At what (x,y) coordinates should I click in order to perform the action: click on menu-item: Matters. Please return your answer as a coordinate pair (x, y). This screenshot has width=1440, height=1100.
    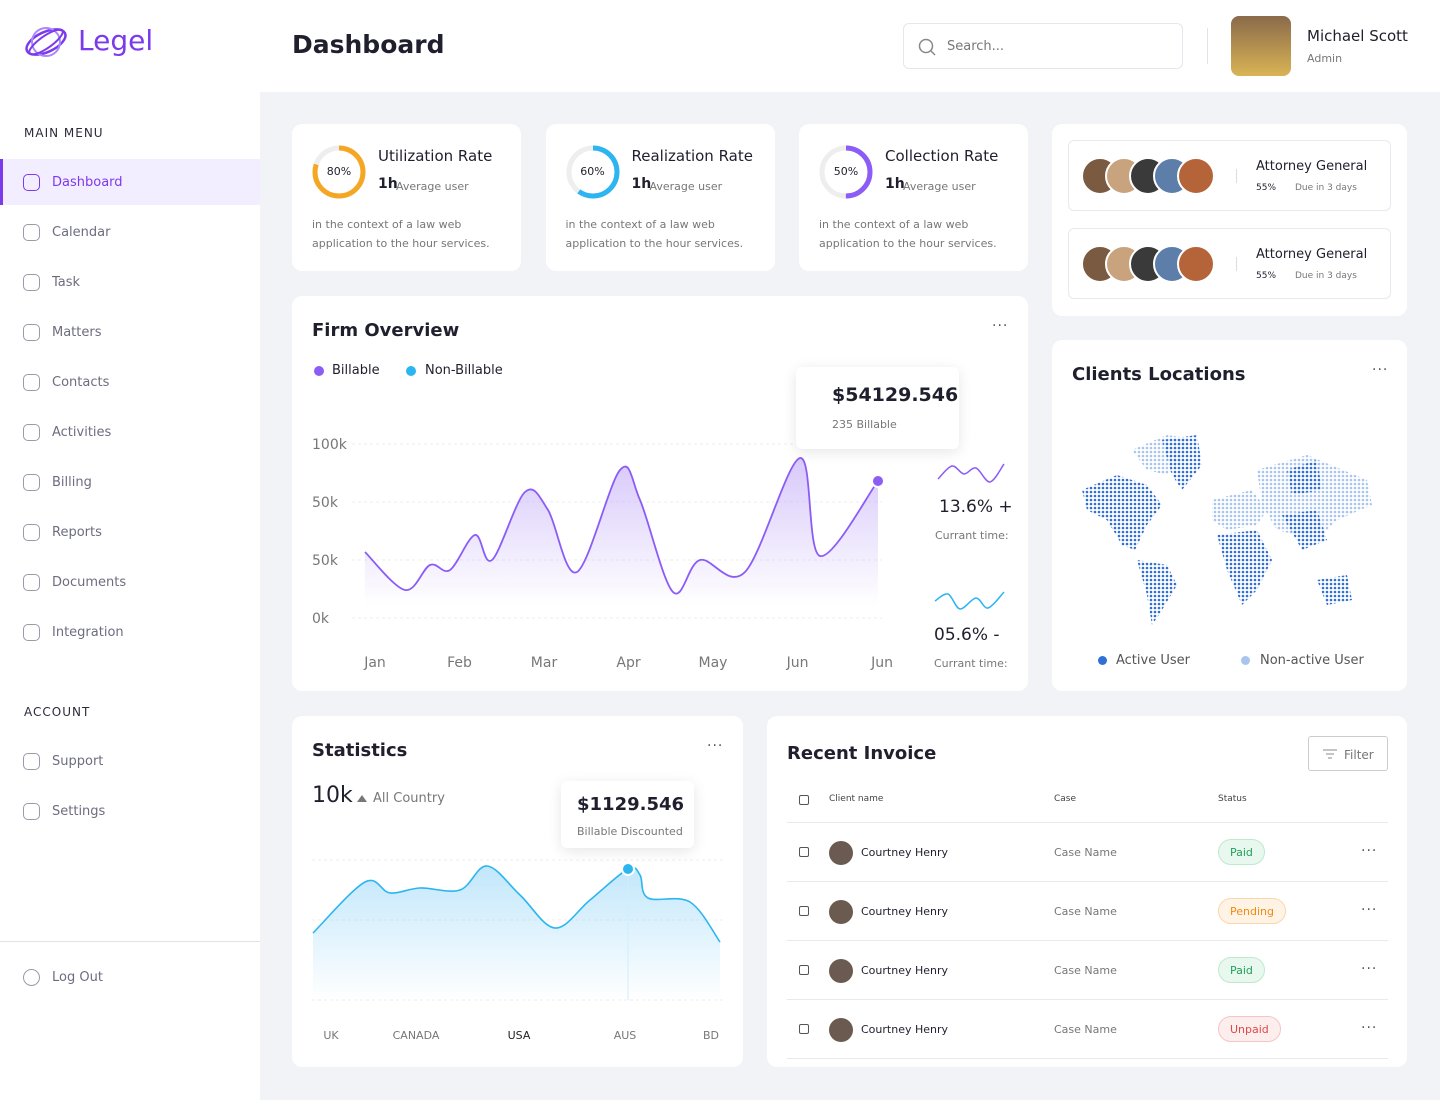
    Looking at the image, I should click on (130, 332).